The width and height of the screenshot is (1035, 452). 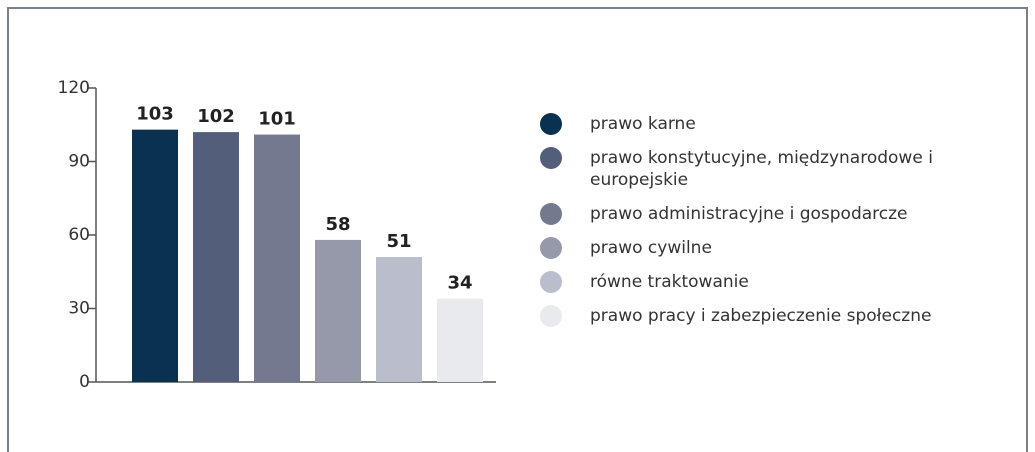 What do you see at coordinates (79, 309) in the screenshot?
I see `y-tick-label: 30` at bounding box center [79, 309].